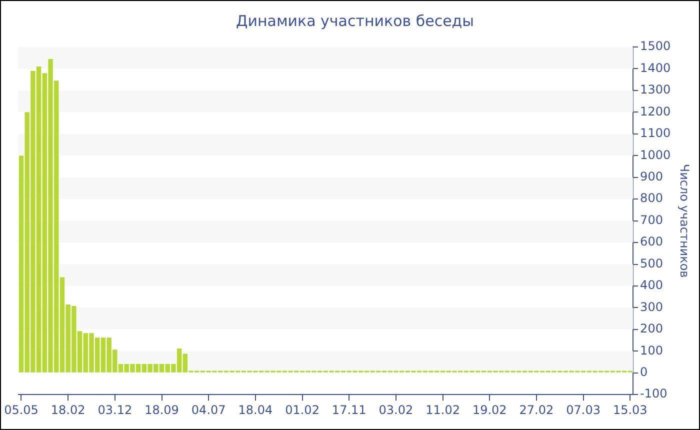  I want to click on x-tick-label: 18.02, so click(68, 409).